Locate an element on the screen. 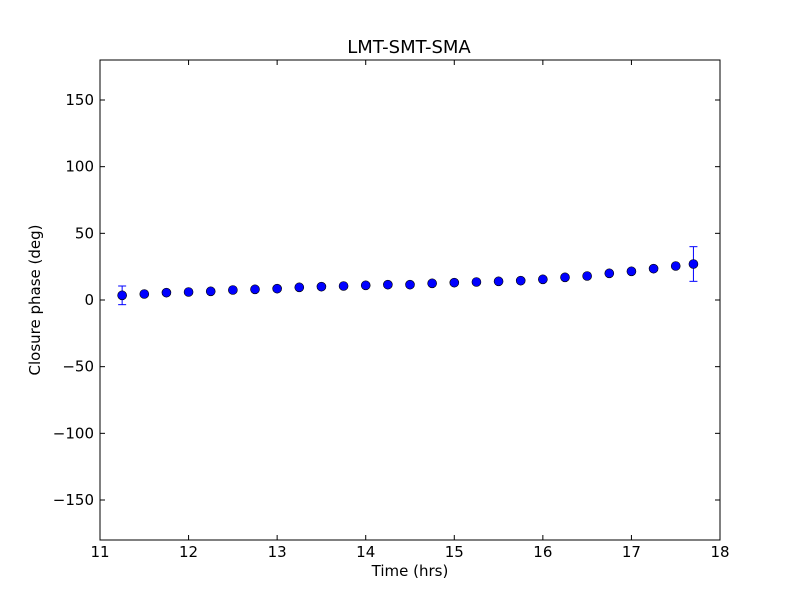  x-tick-label: 11 is located at coordinates (99, 552).